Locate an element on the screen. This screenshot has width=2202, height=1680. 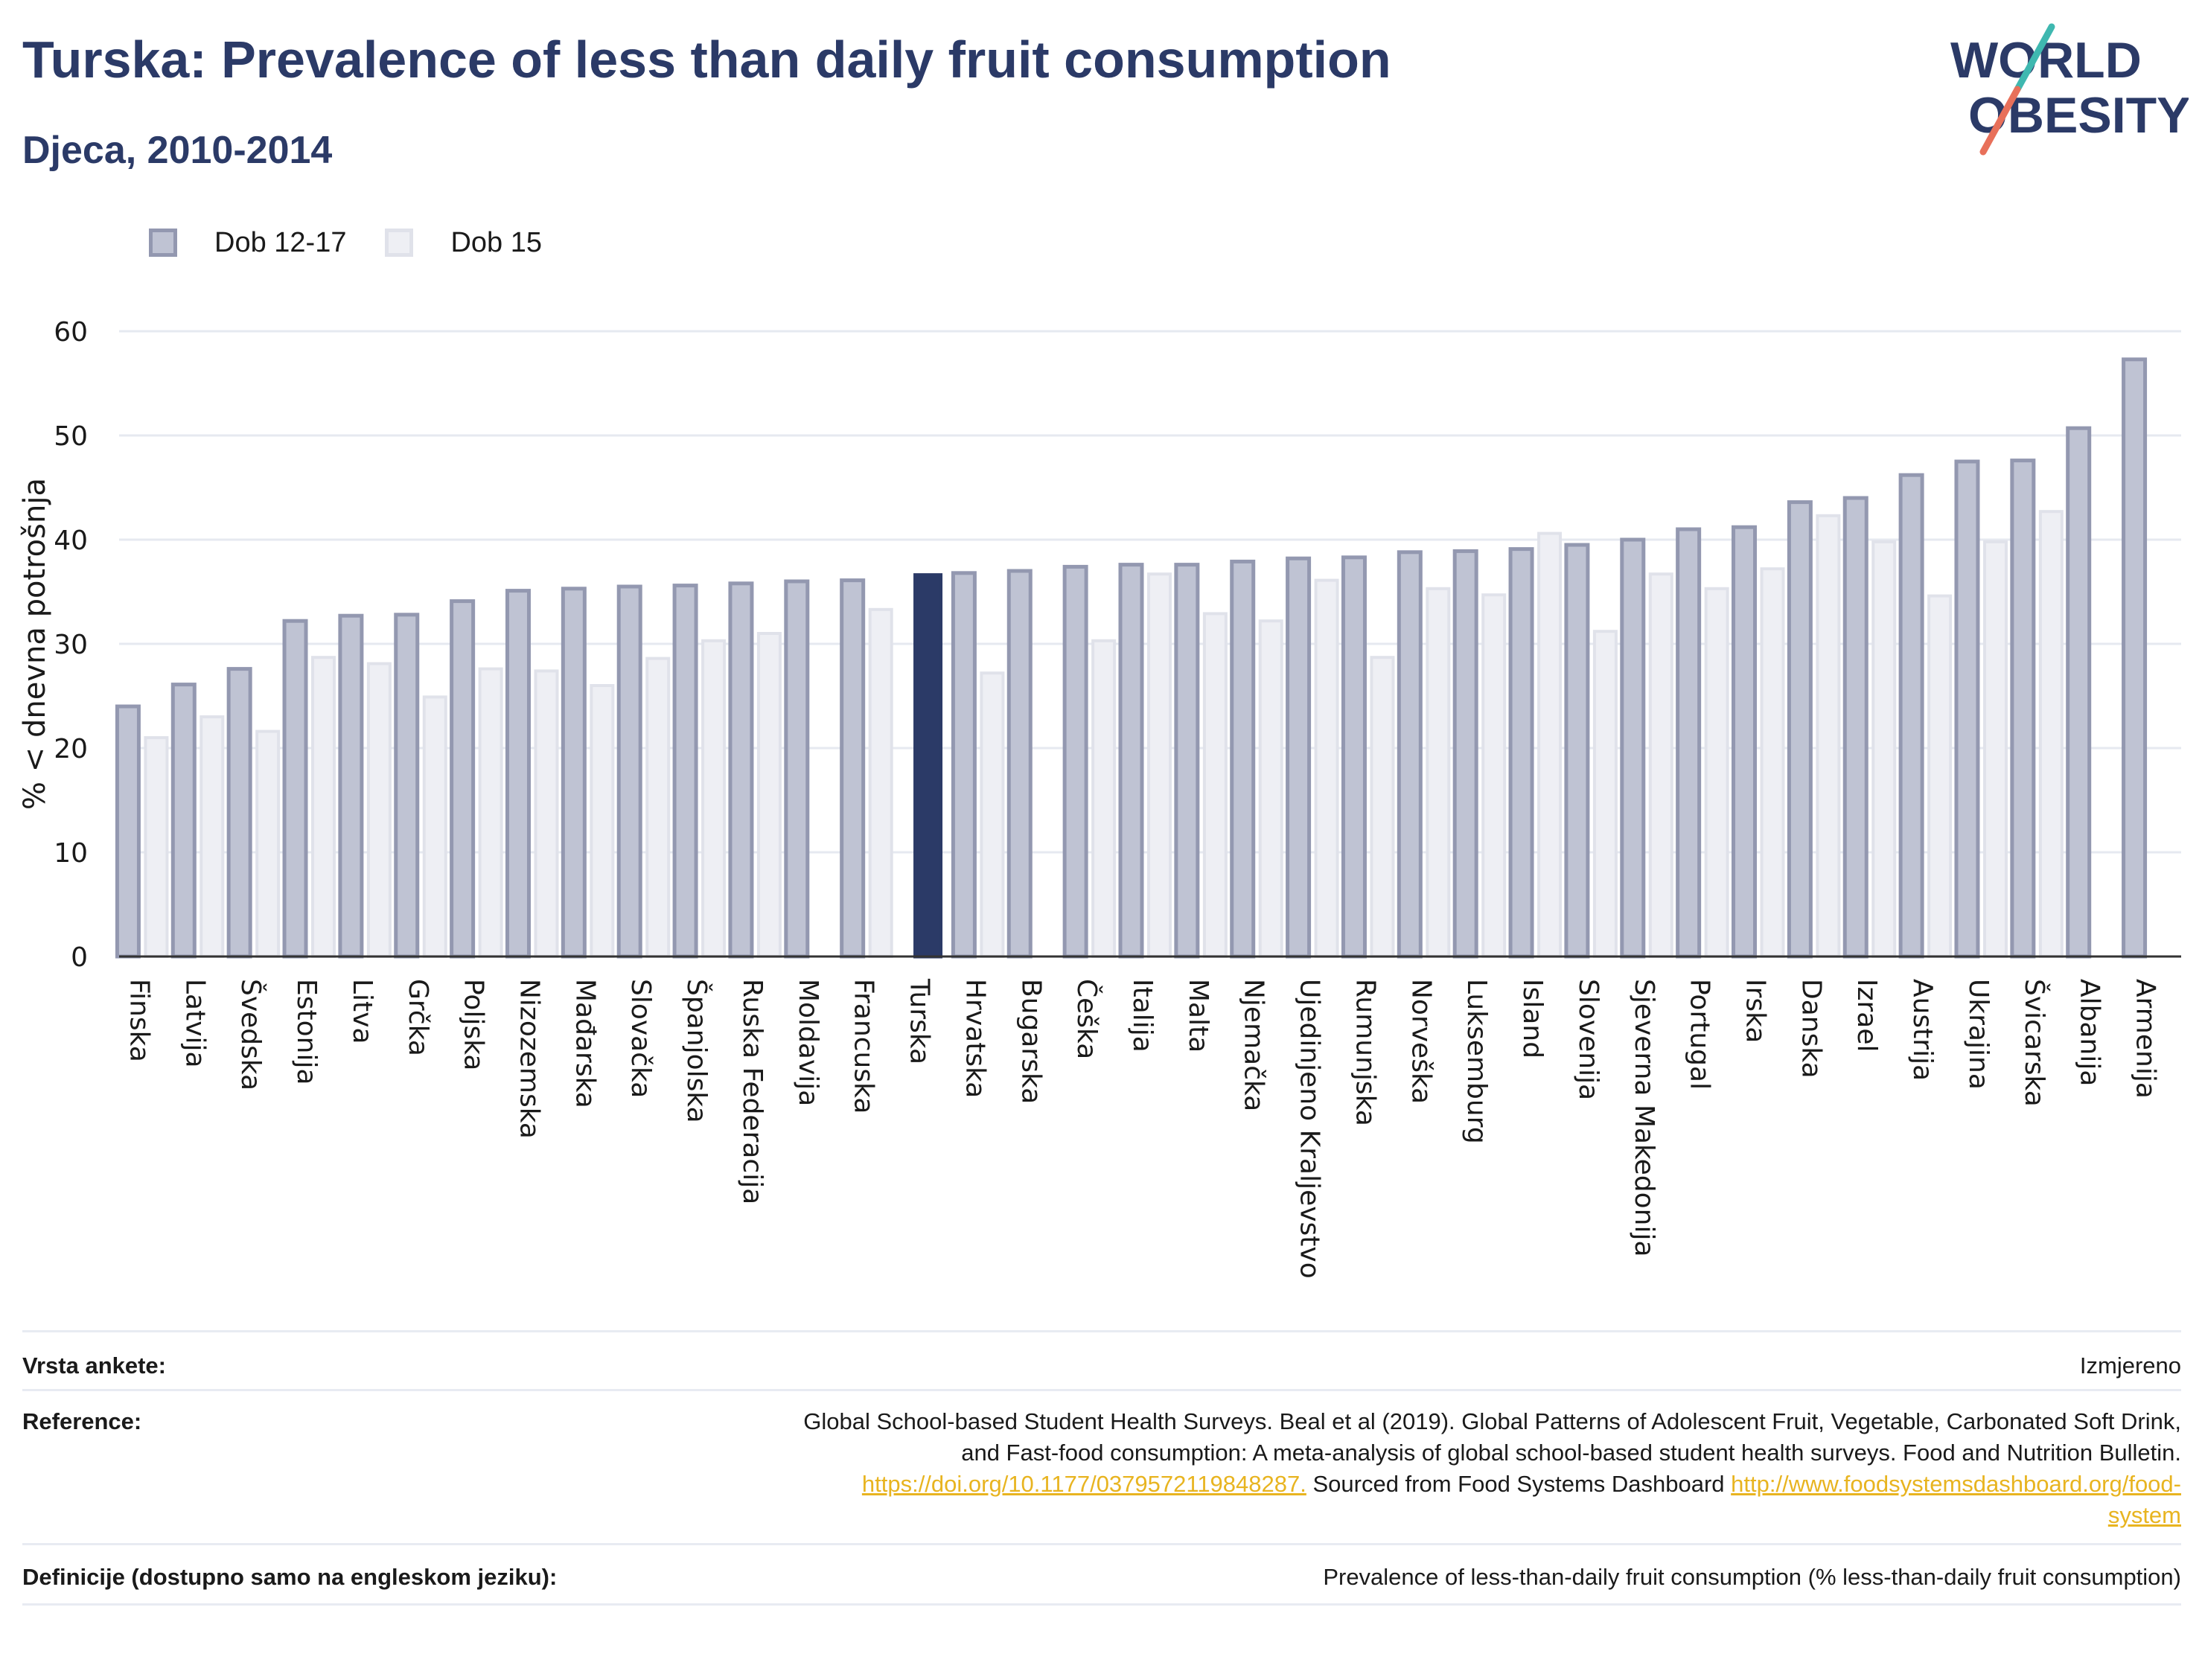
x-tick-label-27: Sjeverna Makedonija is located at coordinates (1644, 1118).